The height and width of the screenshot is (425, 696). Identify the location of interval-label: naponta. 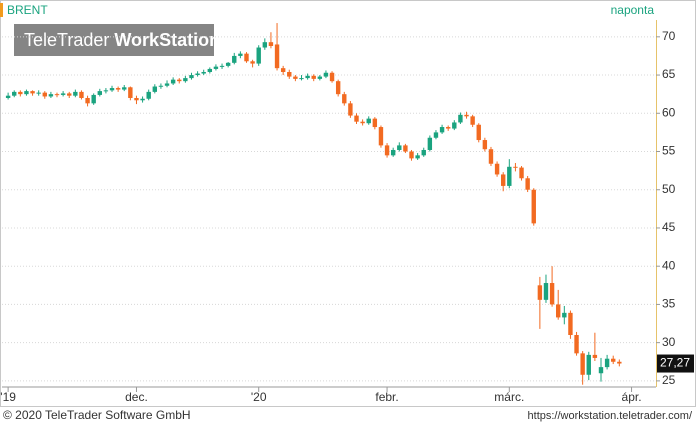
(633, 10).